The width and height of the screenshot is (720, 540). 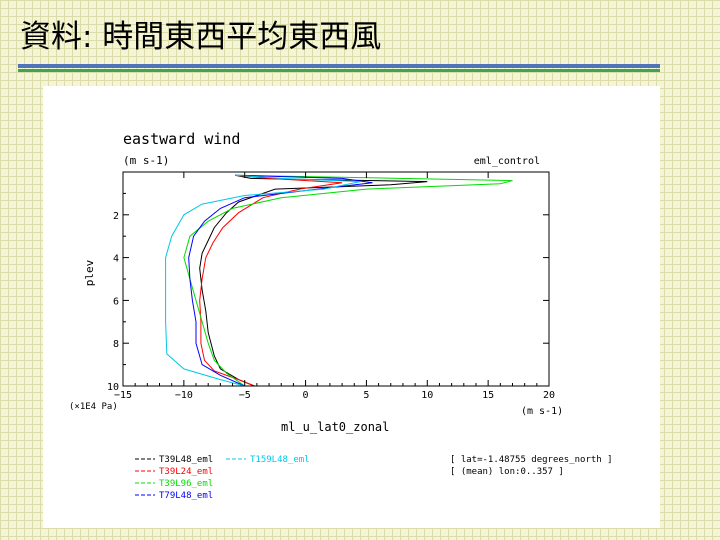 I want to click on slide-title: 資料: 時間東西平均東西風, so click(x=201, y=37).